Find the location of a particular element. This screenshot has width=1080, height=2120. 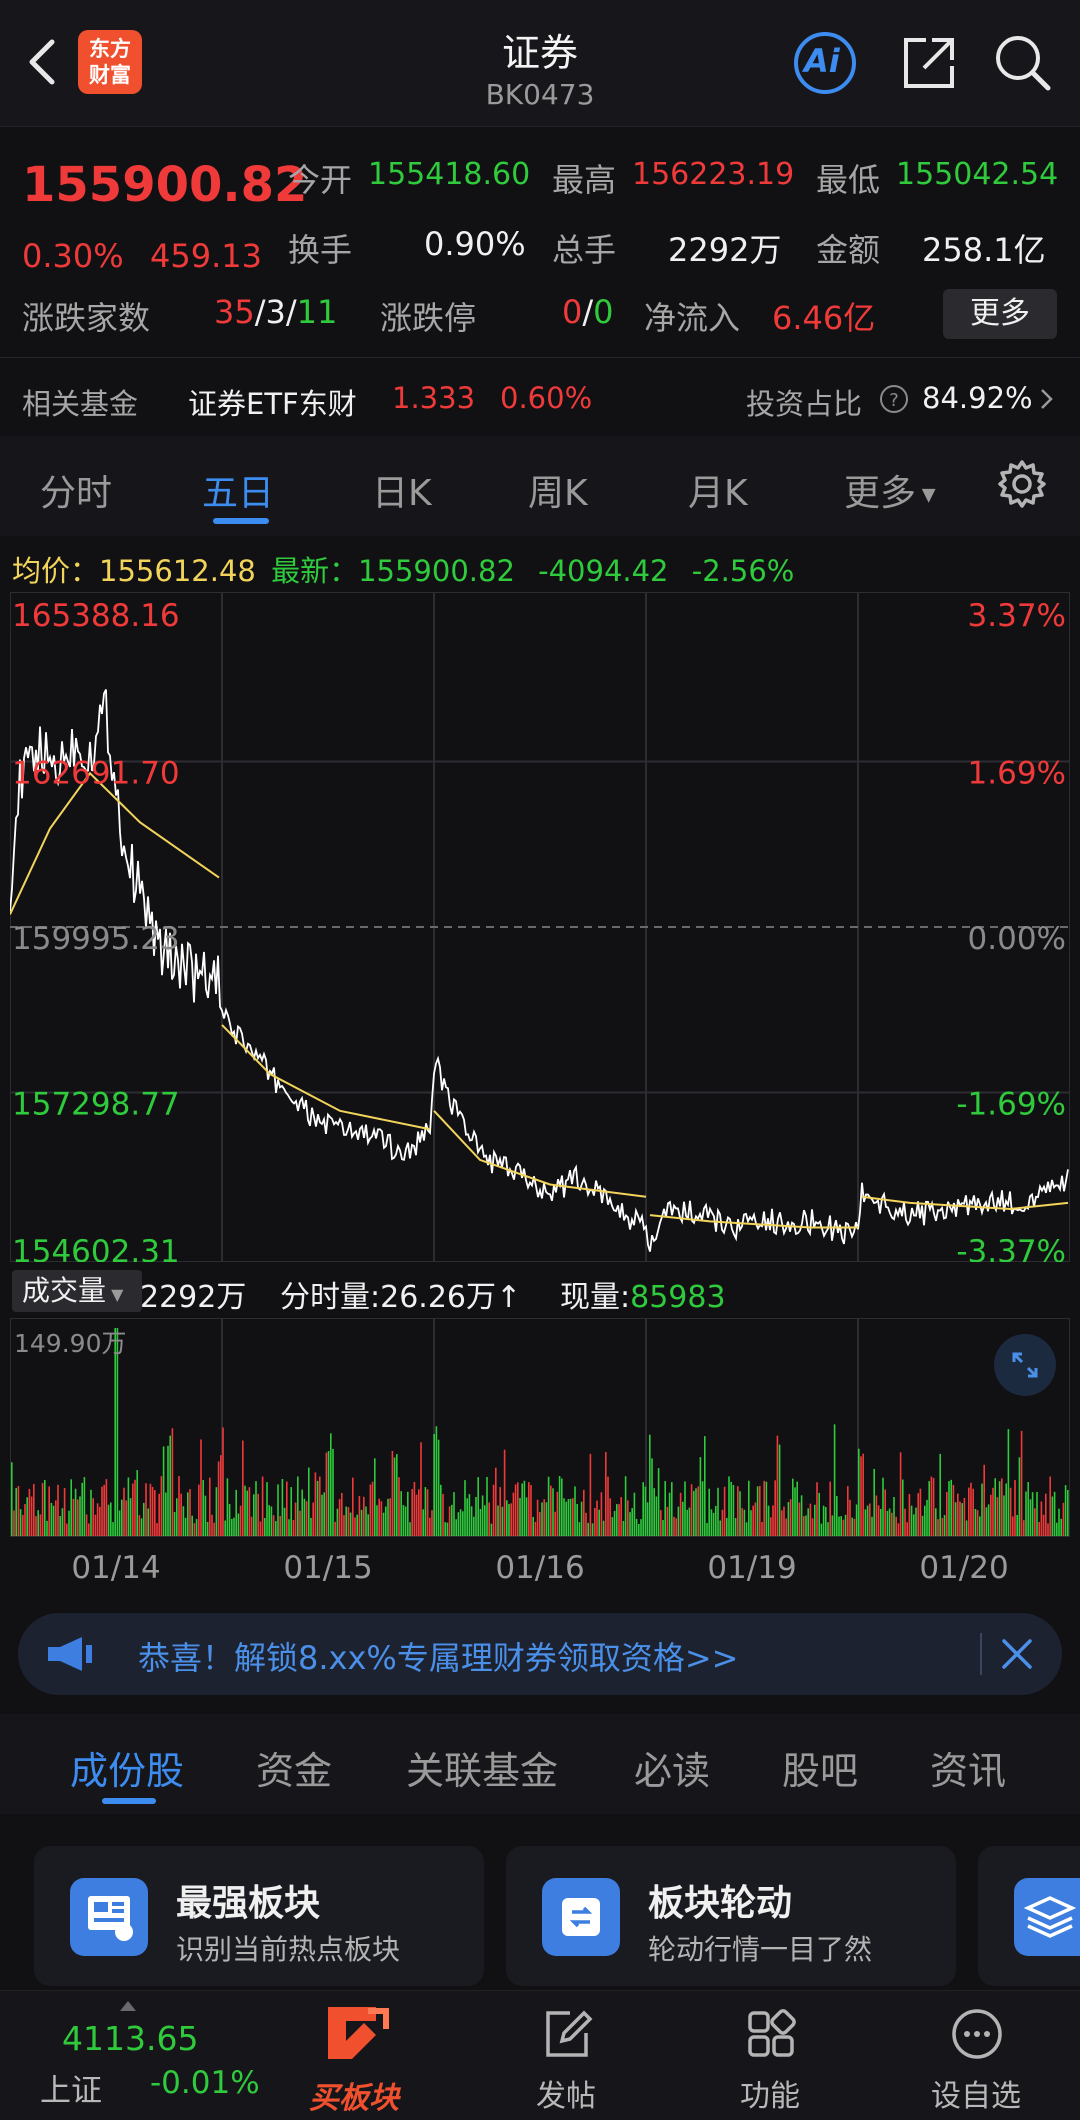

grid-icon is located at coordinates (772, 2033).